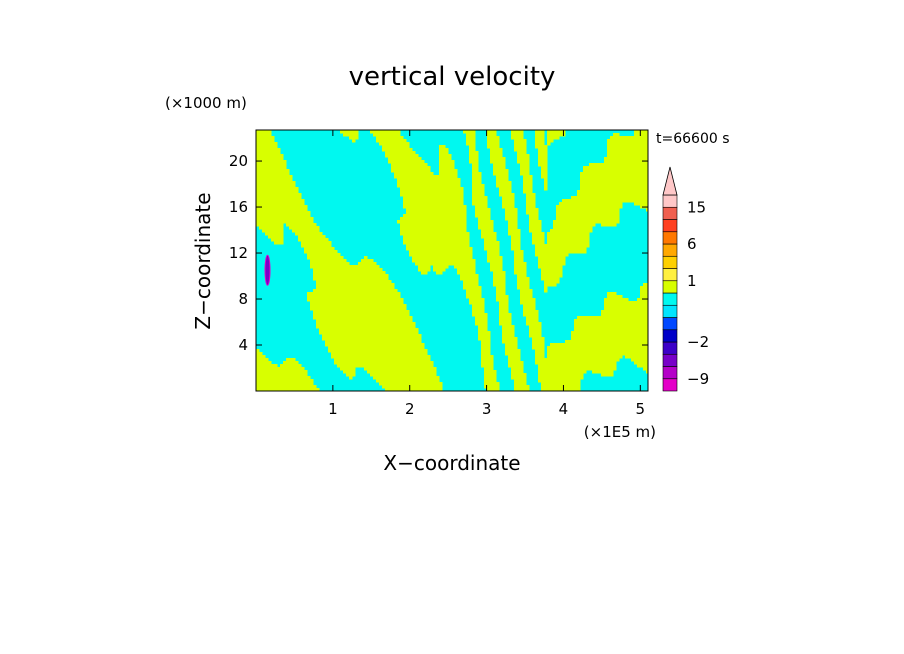 This screenshot has width=904, height=654. What do you see at coordinates (243, 299) in the screenshot?
I see `y-tick-label: 8` at bounding box center [243, 299].